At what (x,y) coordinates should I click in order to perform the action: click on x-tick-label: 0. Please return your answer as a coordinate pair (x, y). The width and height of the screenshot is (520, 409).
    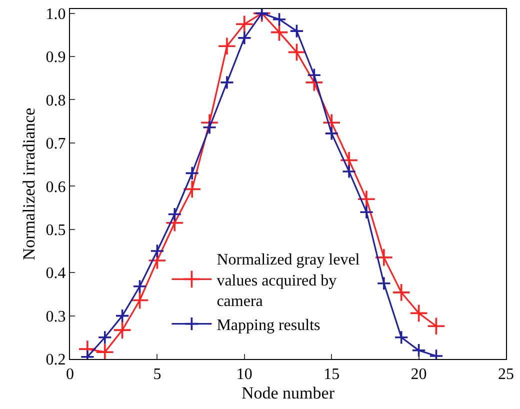
    Looking at the image, I should click on (70, 375).